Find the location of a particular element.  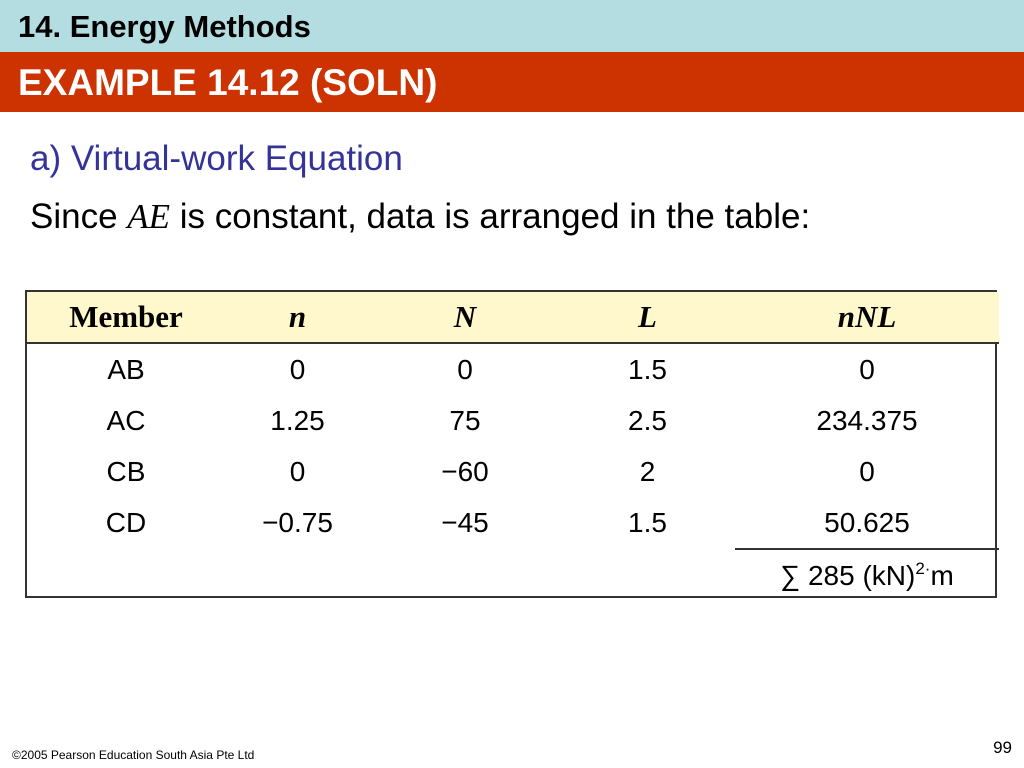

table-header-row: Member n N L nNL is located at coordinates (513, 318).